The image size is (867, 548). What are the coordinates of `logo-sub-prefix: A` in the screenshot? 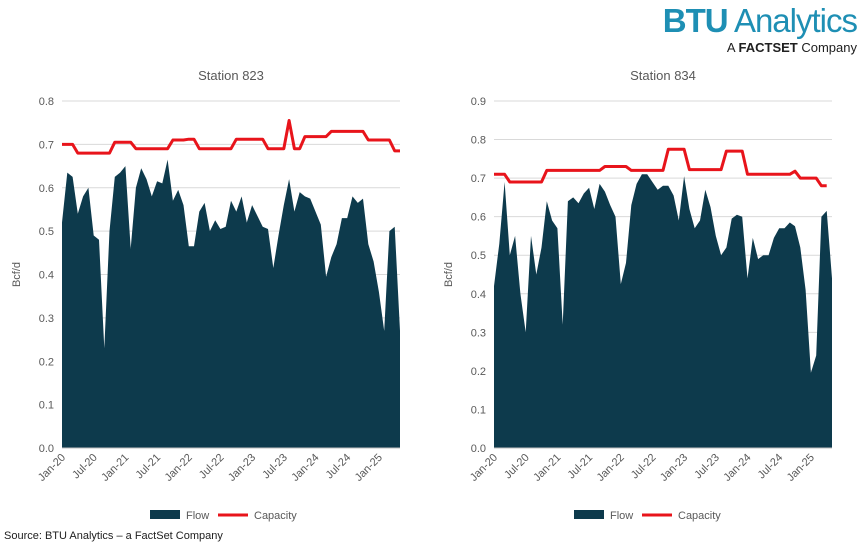 It's located at (730, 47).